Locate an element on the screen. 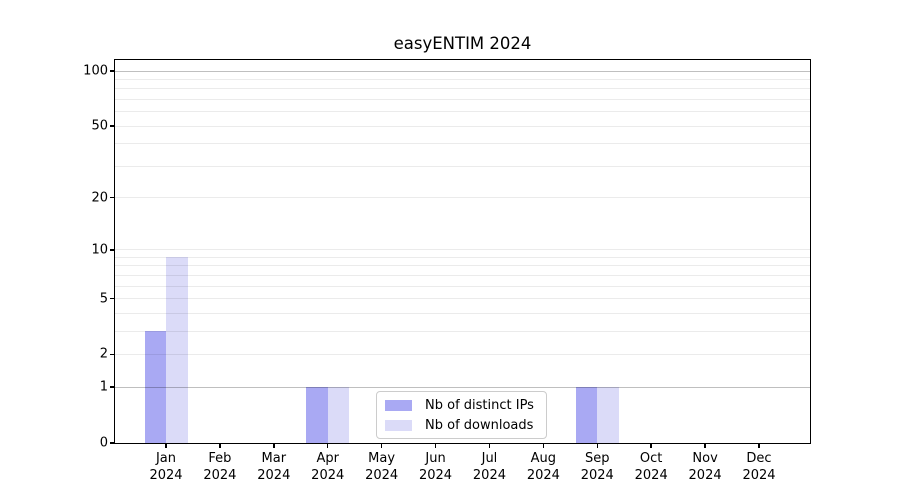  x-tick-month: Aug is located at coordinates (543, 458).